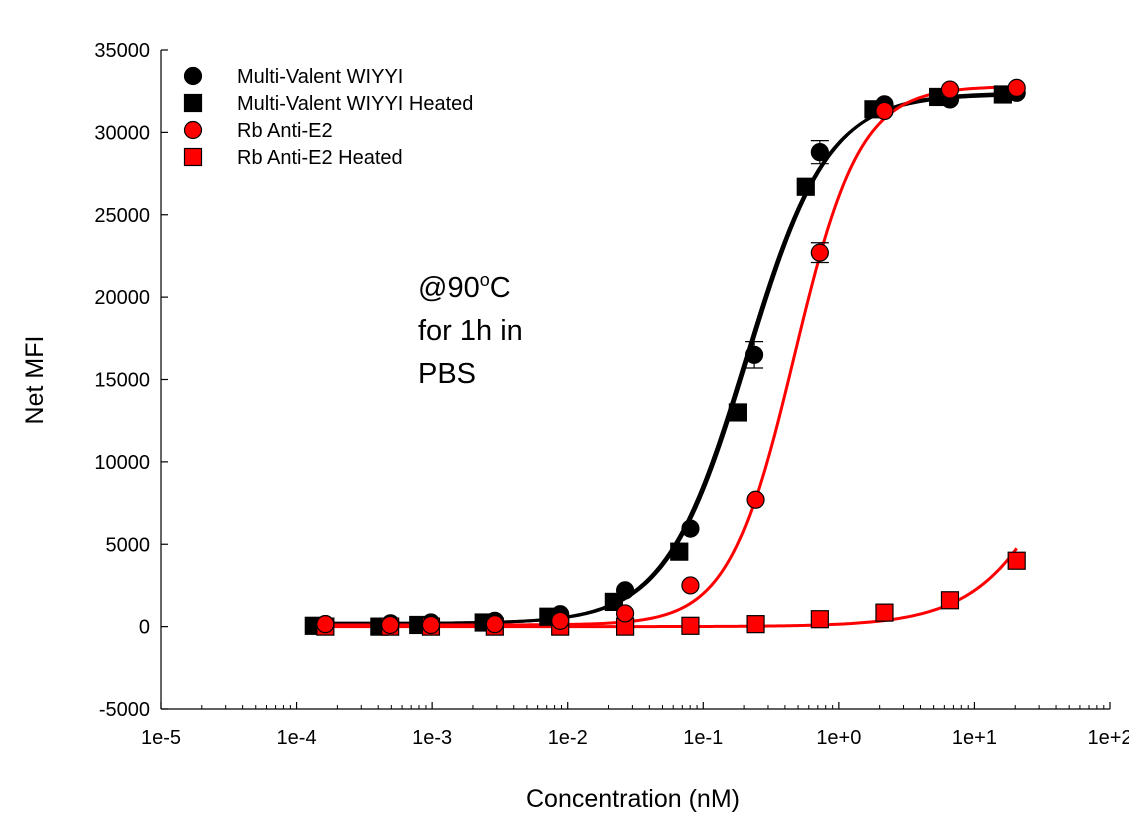 The image size is (1129, 815). I want to click on x-tick-label: 1e-3, so click(432, 738).